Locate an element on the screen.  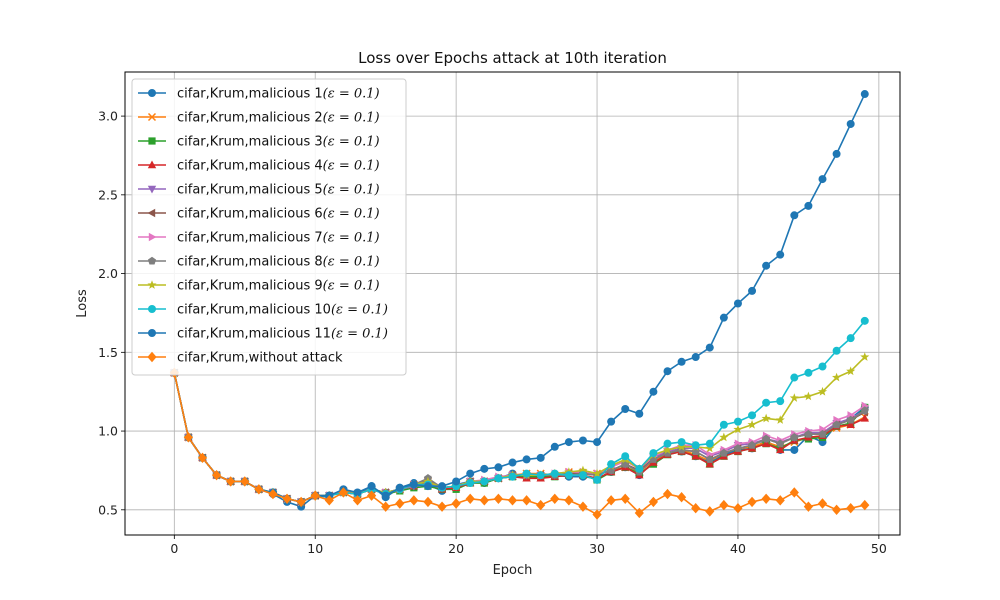
legend-item: cifar,Krum,malicious 9(ε = 0.1) is located at coordinates (259, 286).